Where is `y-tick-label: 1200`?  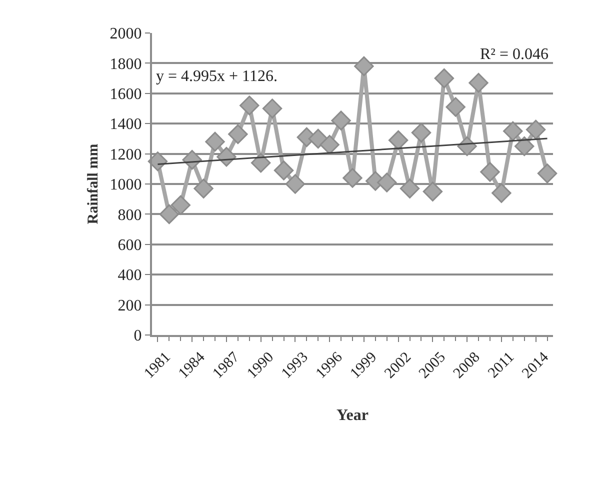
y-tick-label: 1200 is located at coordinates (126, 155).